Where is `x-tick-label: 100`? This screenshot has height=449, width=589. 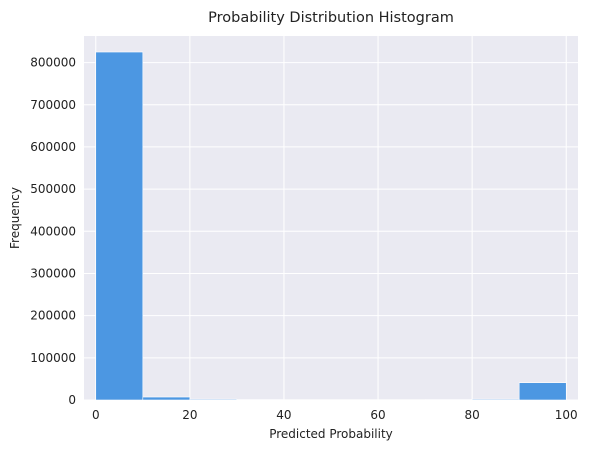 x-tick-label: 100 is located at coordinates (566, 415).